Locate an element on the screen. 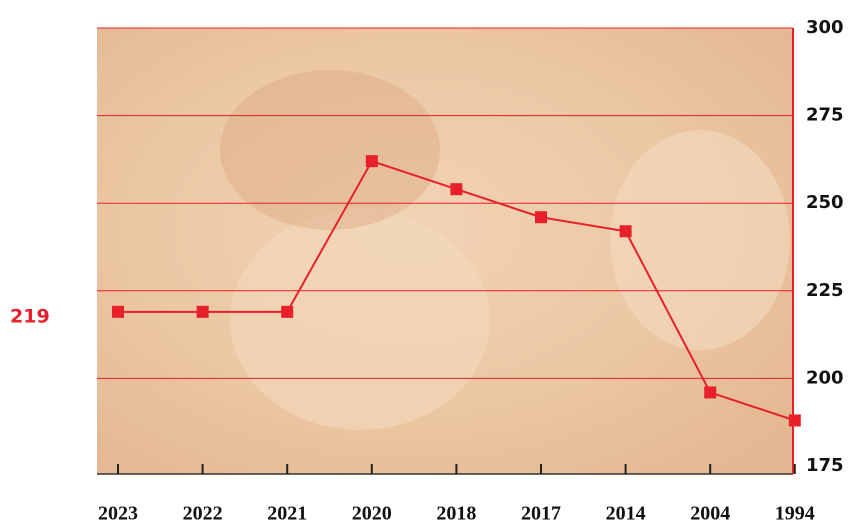  x-tick-label: 2022 is located at coordinates (203, 514).